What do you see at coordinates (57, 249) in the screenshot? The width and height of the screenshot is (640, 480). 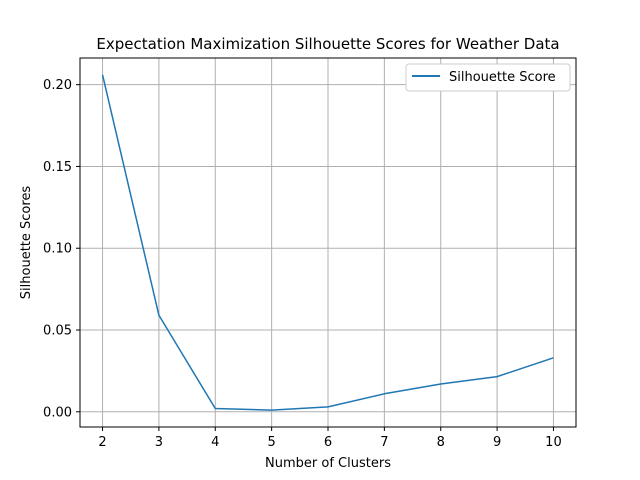 I see `y-tick-label: 0.10` at bounding box center [57, 249].